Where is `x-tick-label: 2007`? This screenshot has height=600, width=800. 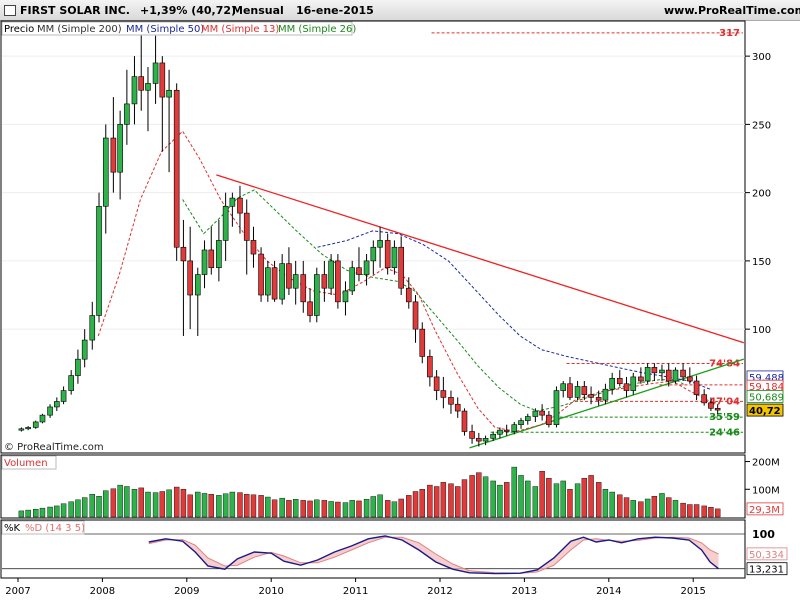 x-tick-label: 2007 is located at coordinates (17, 591).